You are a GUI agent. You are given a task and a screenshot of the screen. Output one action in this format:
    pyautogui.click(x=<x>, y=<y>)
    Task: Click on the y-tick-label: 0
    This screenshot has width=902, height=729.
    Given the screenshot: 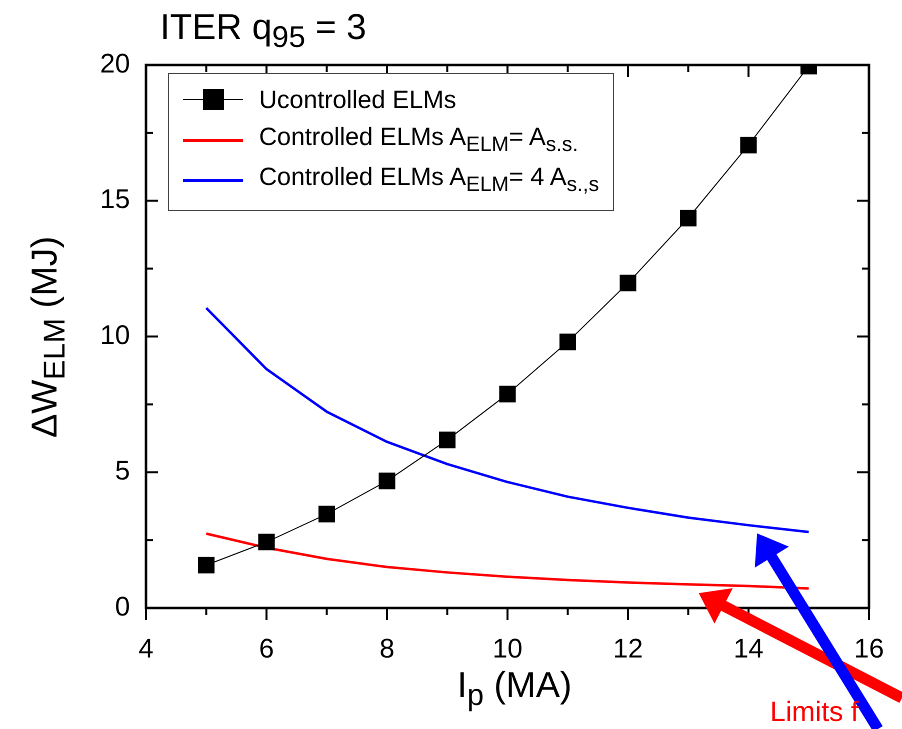 What is the action you would take?
    pyautogui.click(x=122, y=606)
    